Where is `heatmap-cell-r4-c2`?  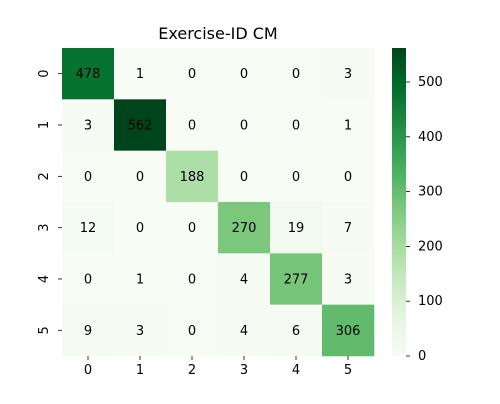
heatmap-cell-r4-c2 is located at coordinates (192, 279).